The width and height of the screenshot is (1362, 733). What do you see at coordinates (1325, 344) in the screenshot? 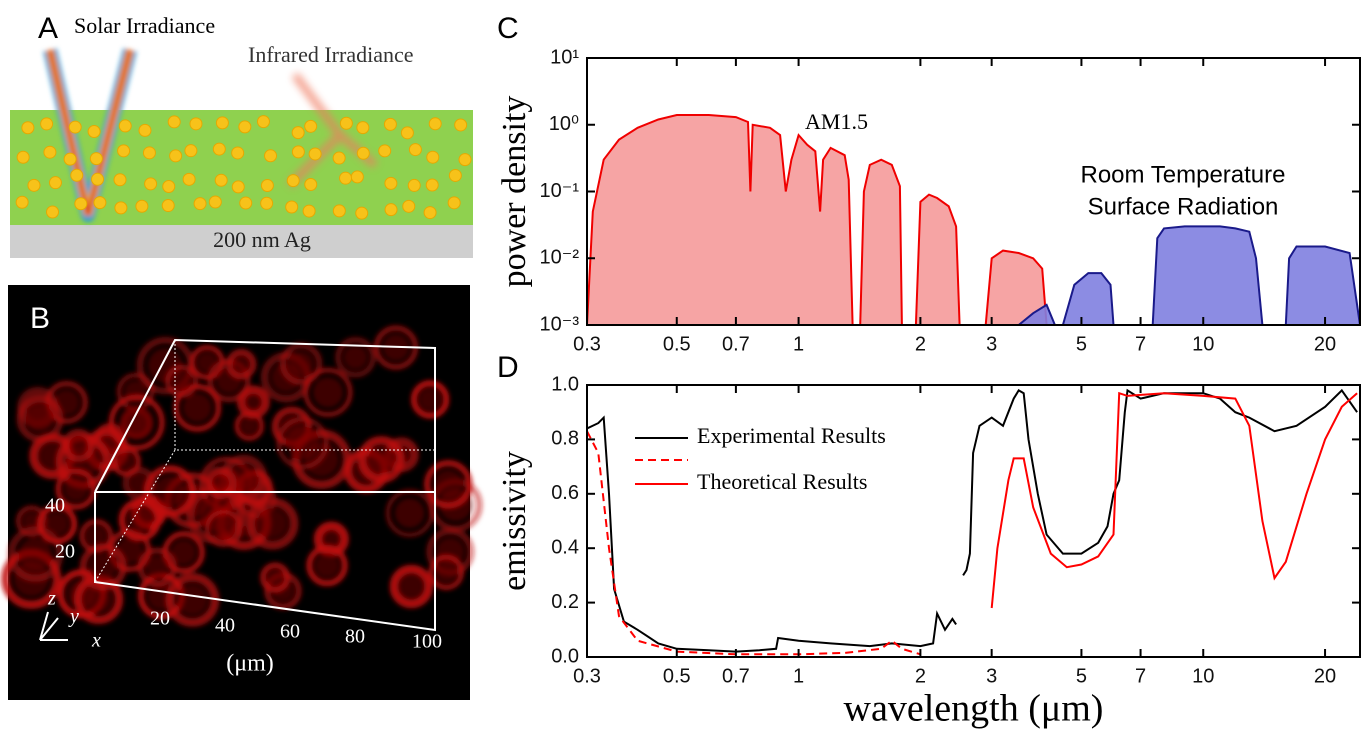
I see `x-tick-label: 20` at bounding box center [1325, 344].